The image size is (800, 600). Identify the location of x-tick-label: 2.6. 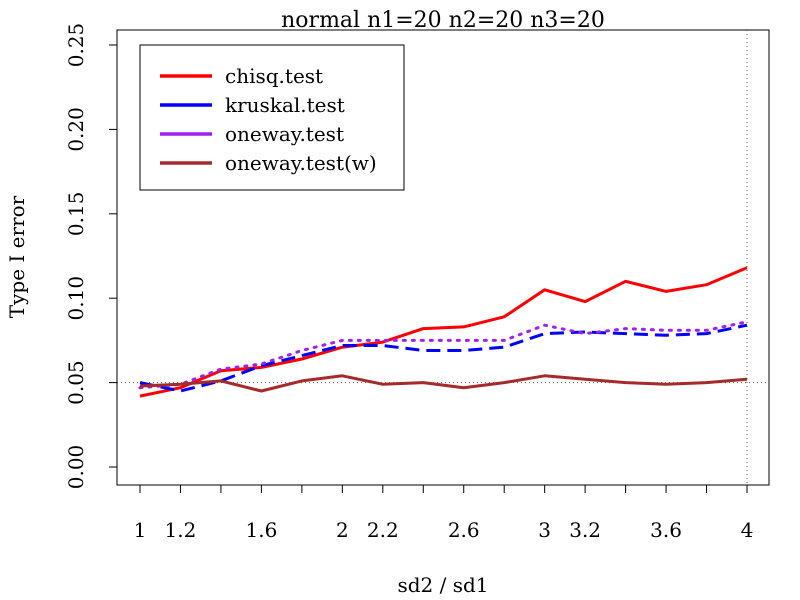
(464, 530).